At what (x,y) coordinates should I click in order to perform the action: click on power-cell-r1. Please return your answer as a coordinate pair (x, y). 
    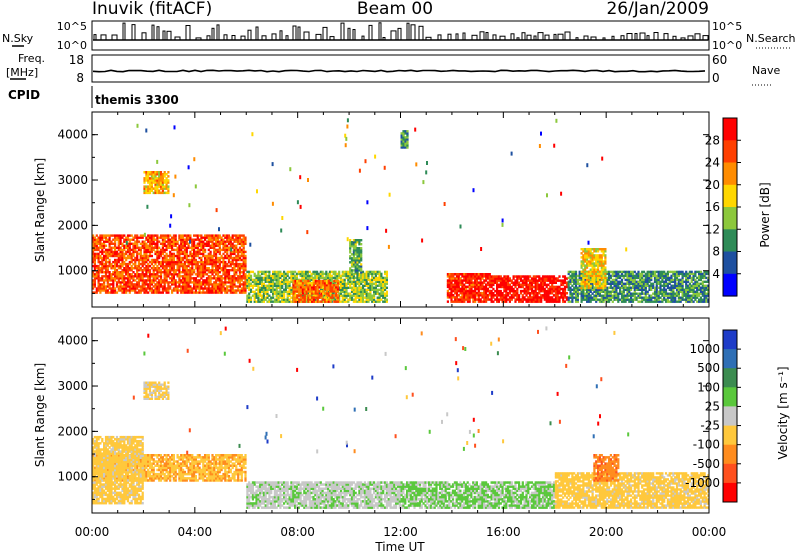
    Looking at the image, I should click on (148, 186).